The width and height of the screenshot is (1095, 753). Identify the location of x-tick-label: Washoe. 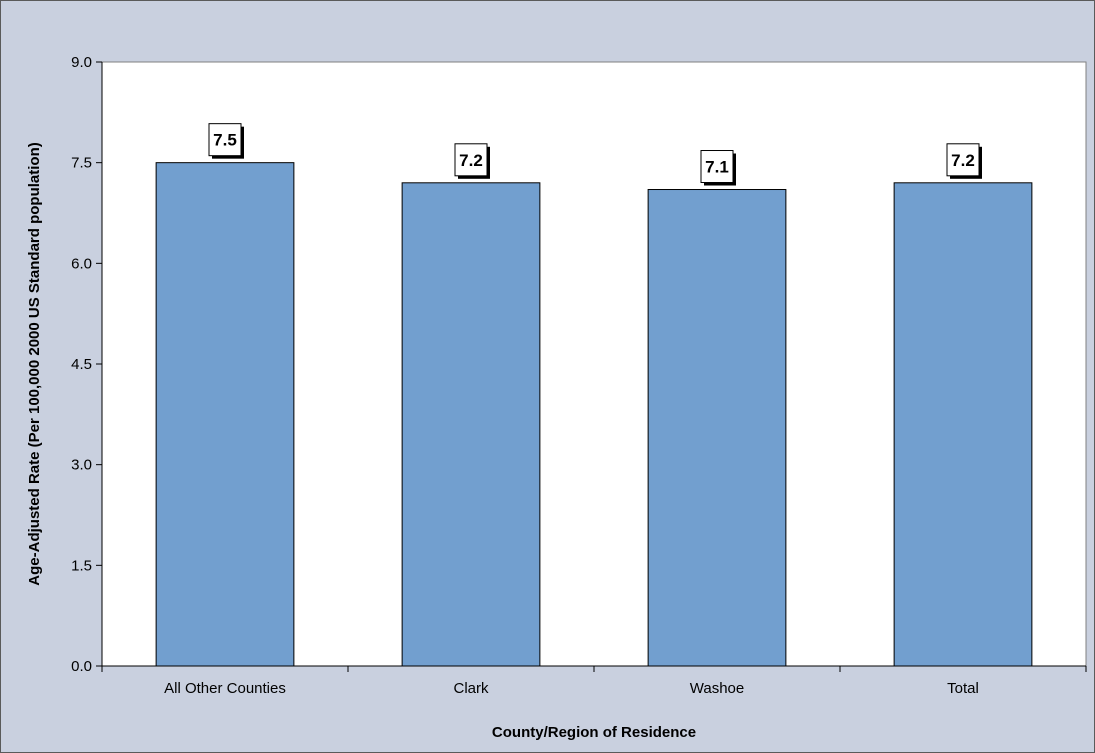
(717, 688).